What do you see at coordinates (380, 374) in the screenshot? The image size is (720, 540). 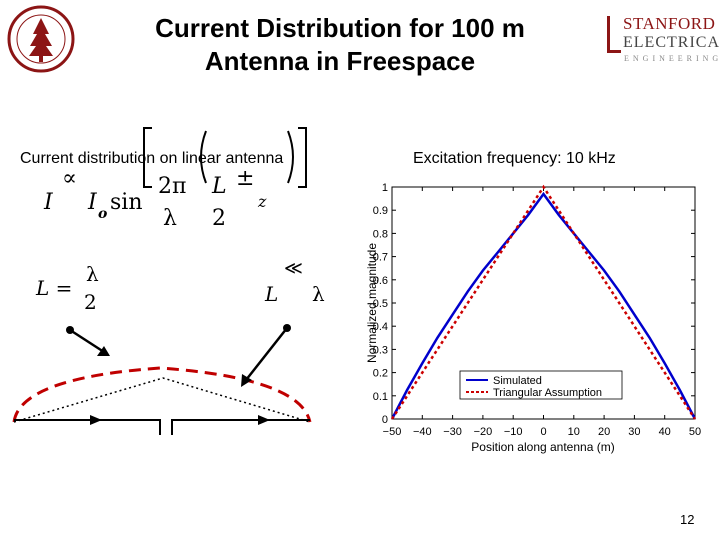 I see `chart-ytick-label: 0.2` at bounding box center [380, 374].